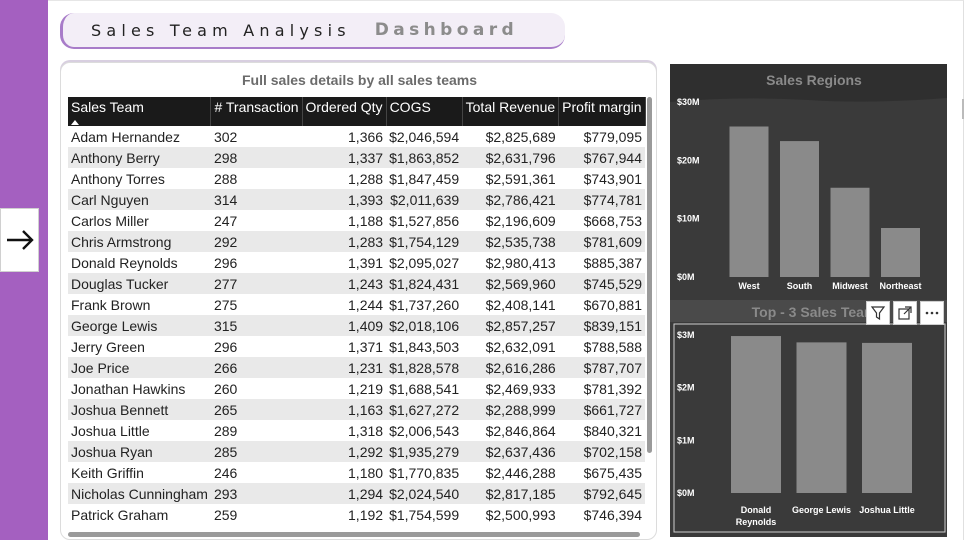  What do you see at coordinates (424, 388) in the screenshot?
I see `value-cell: $1,688,541` at bounding box center [424, 388].